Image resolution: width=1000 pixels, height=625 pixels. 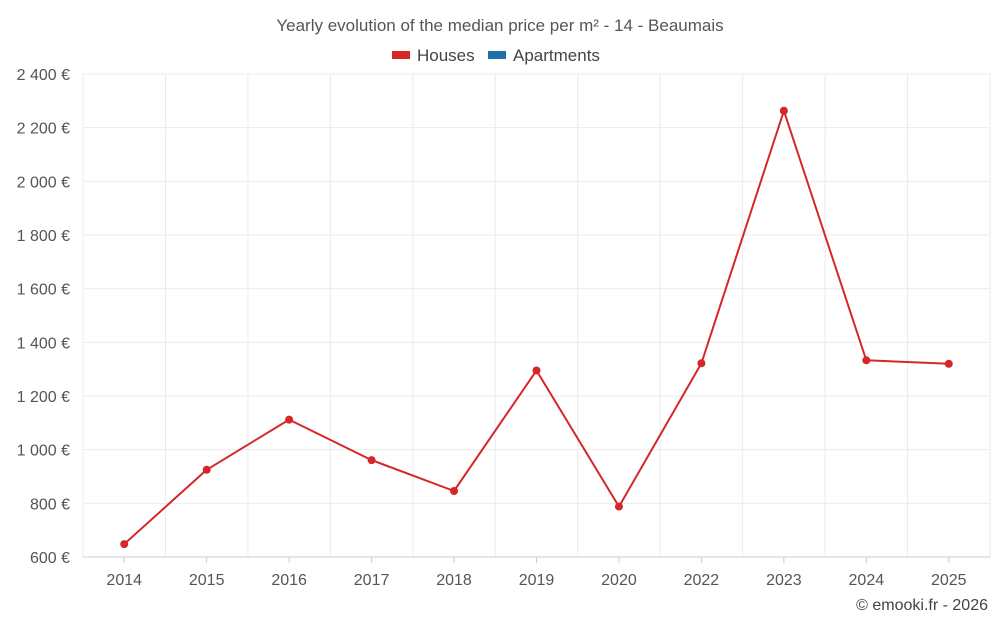 I want to click on x-tick-label: 2022, so click(x=702, y=580).